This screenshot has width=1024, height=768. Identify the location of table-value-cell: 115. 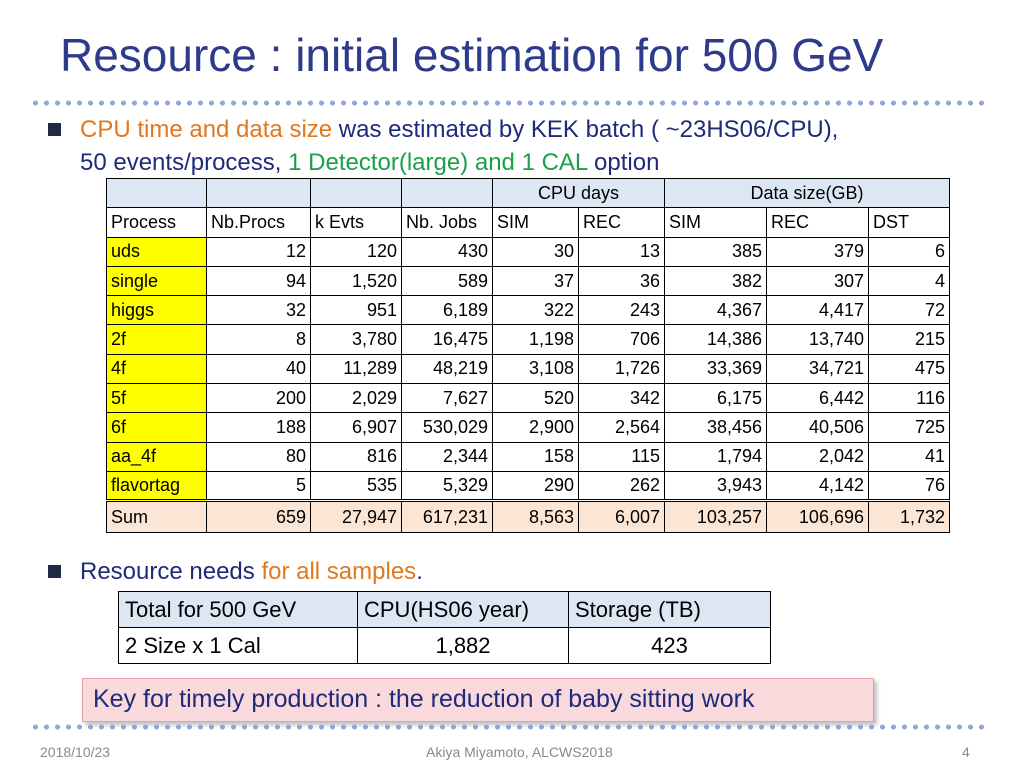
(621, 456).